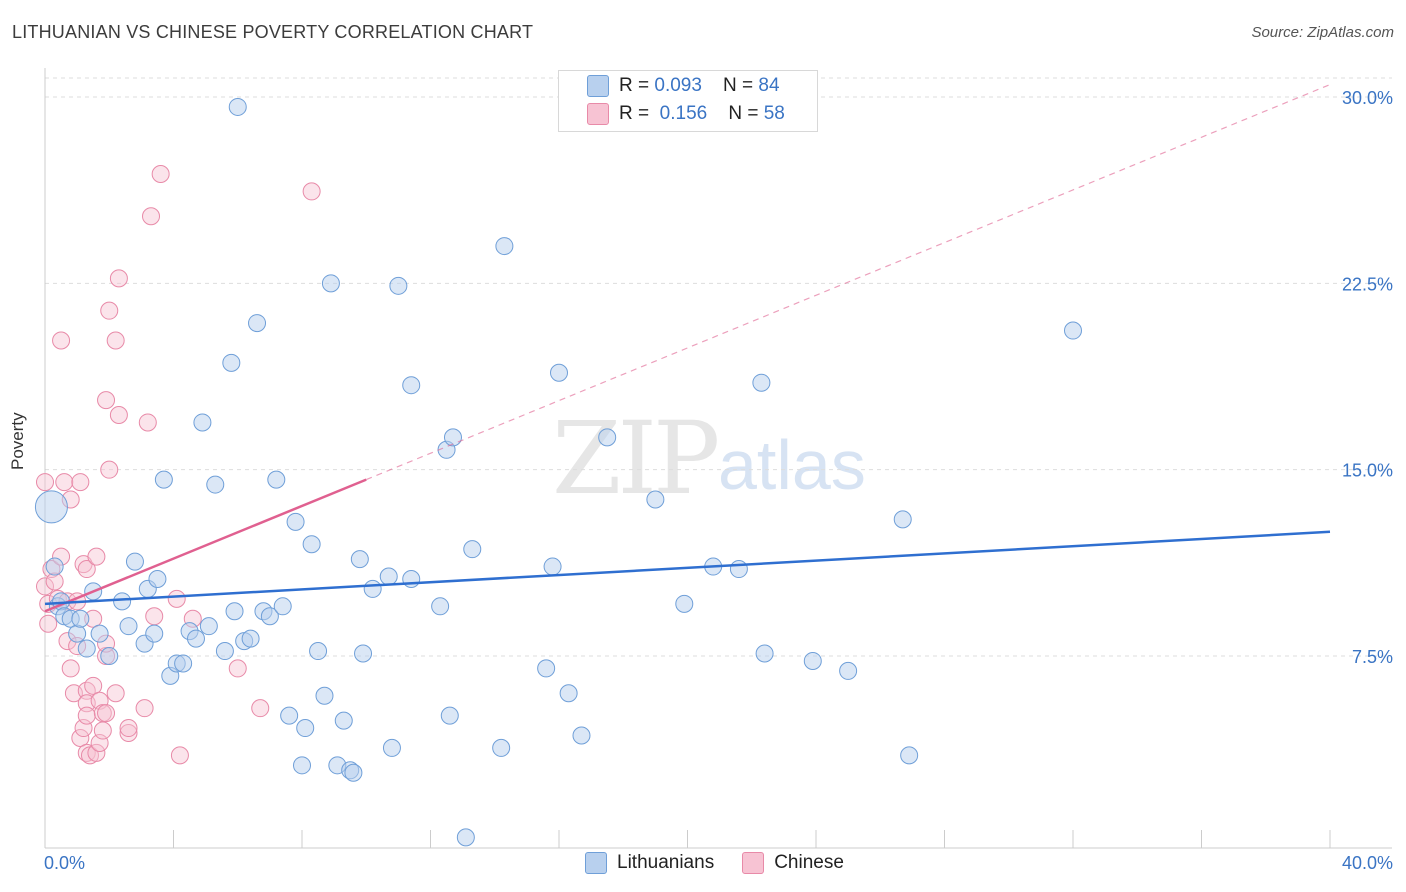 The width and height of the screenshot is (1406, 892). Describe the element at coordinates (728, 863) in the screenshot. I see `legend-series: Lithuanians Chinese` at that location.